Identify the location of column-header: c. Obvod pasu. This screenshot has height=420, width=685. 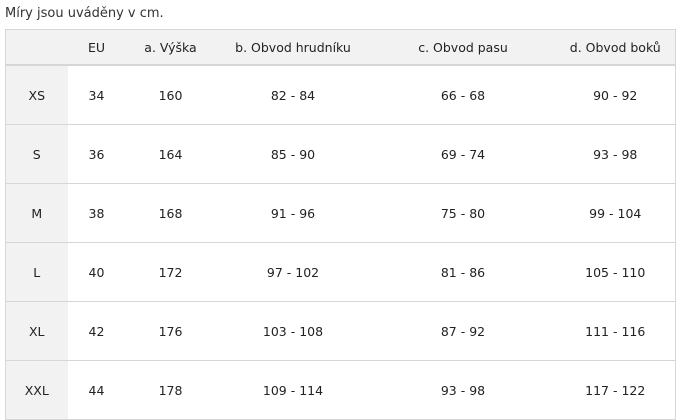
(463, 47).